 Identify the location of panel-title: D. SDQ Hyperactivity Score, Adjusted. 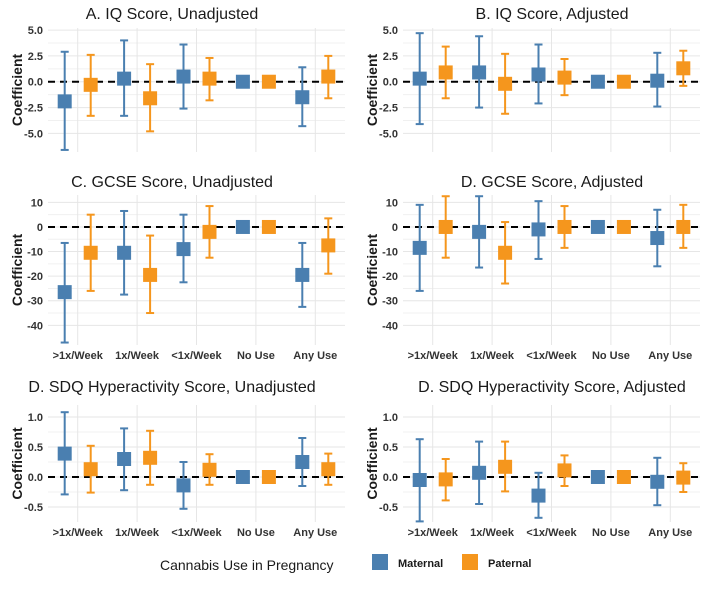
(552, 387).